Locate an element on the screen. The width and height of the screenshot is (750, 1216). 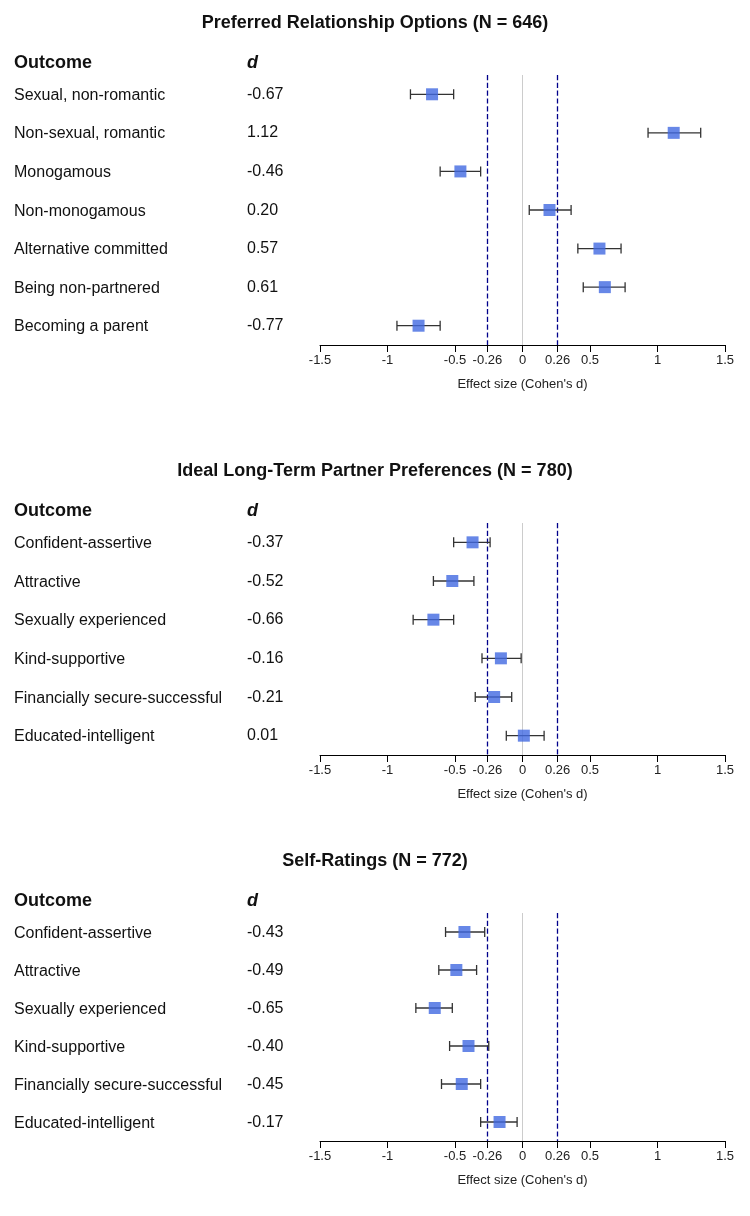
category-label: Monogamous is located at coordinates (62, 171).